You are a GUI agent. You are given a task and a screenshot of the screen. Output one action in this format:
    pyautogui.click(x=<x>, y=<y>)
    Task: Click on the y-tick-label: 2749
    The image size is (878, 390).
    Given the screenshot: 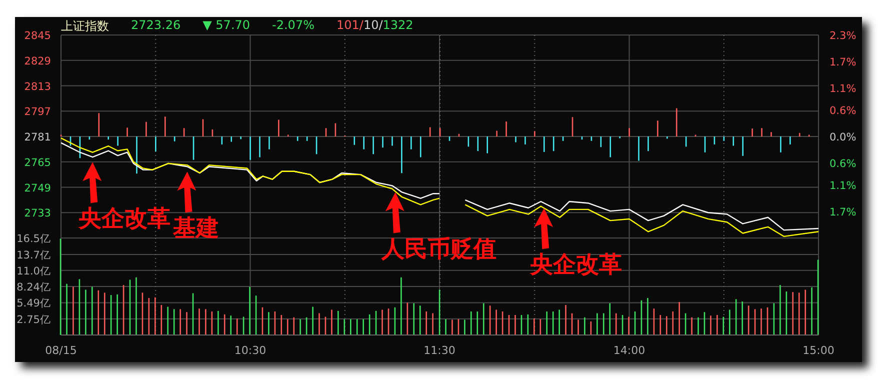 What is the action you would take?
    pyautogui.click(x=37, y=188)
    